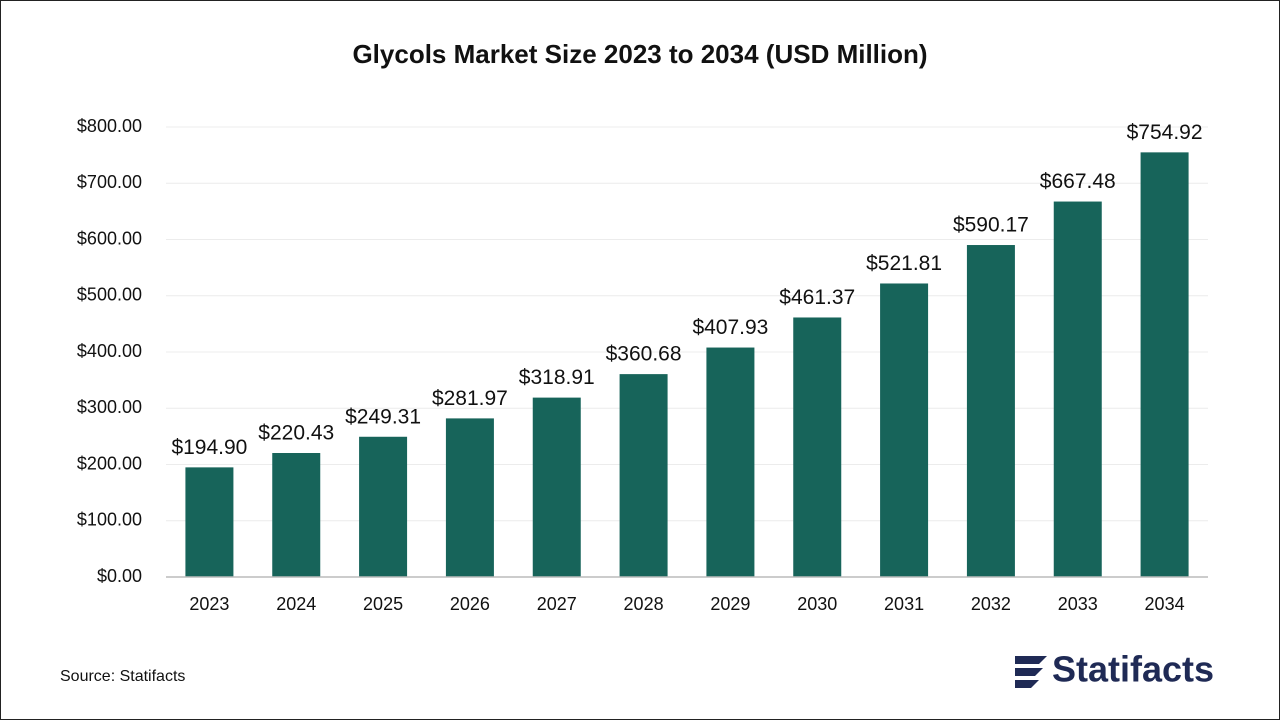 The height and width of the screenshot is (720, 1280). What do you see at coordinates (991, 604) in the screenshot?
I see `x-tick-label: 2032` at bounding box center [991, 604].